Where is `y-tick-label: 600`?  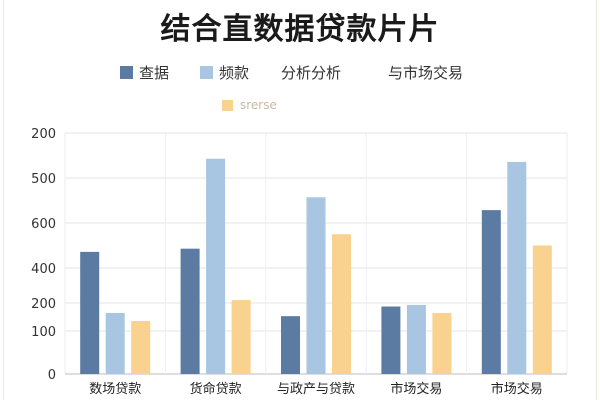 y-tick-label: 600 is located at coordinates (43, 224).